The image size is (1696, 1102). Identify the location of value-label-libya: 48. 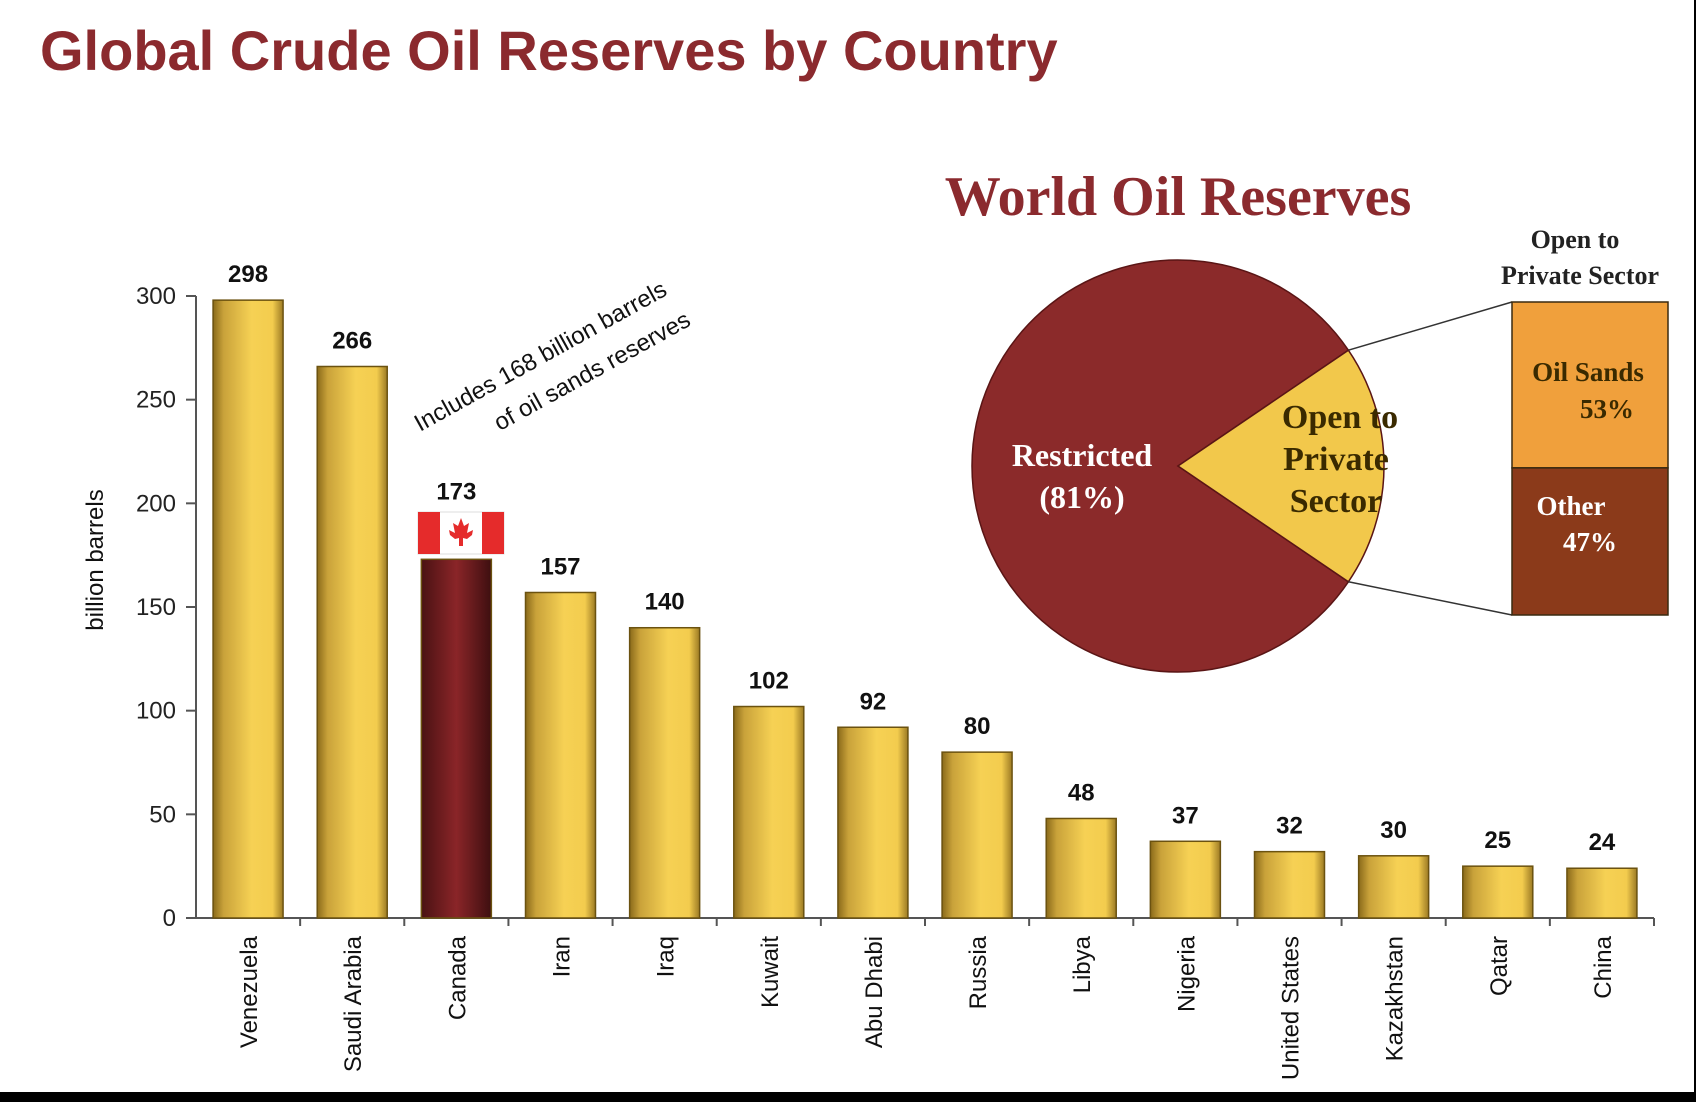
(1081, 792).